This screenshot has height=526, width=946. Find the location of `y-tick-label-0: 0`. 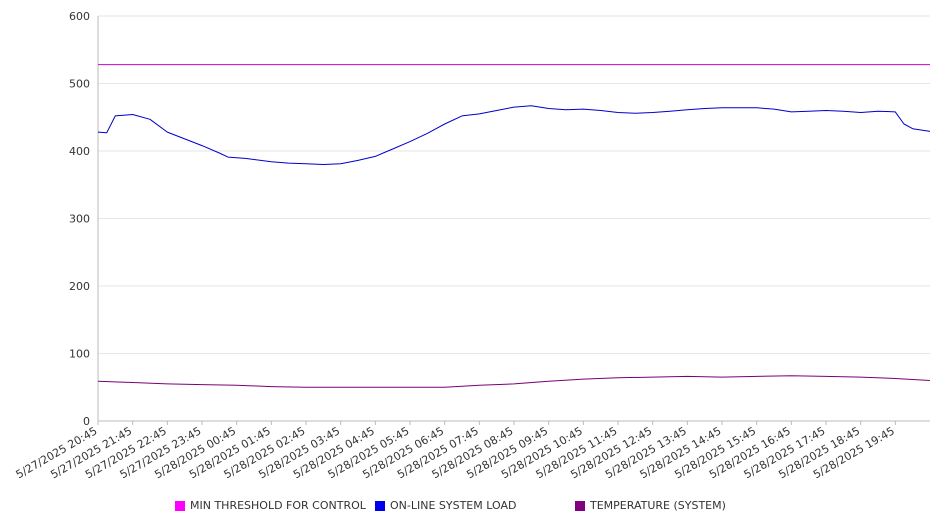

y-tick-label-0: 0 is located at coordinates (86, 421).